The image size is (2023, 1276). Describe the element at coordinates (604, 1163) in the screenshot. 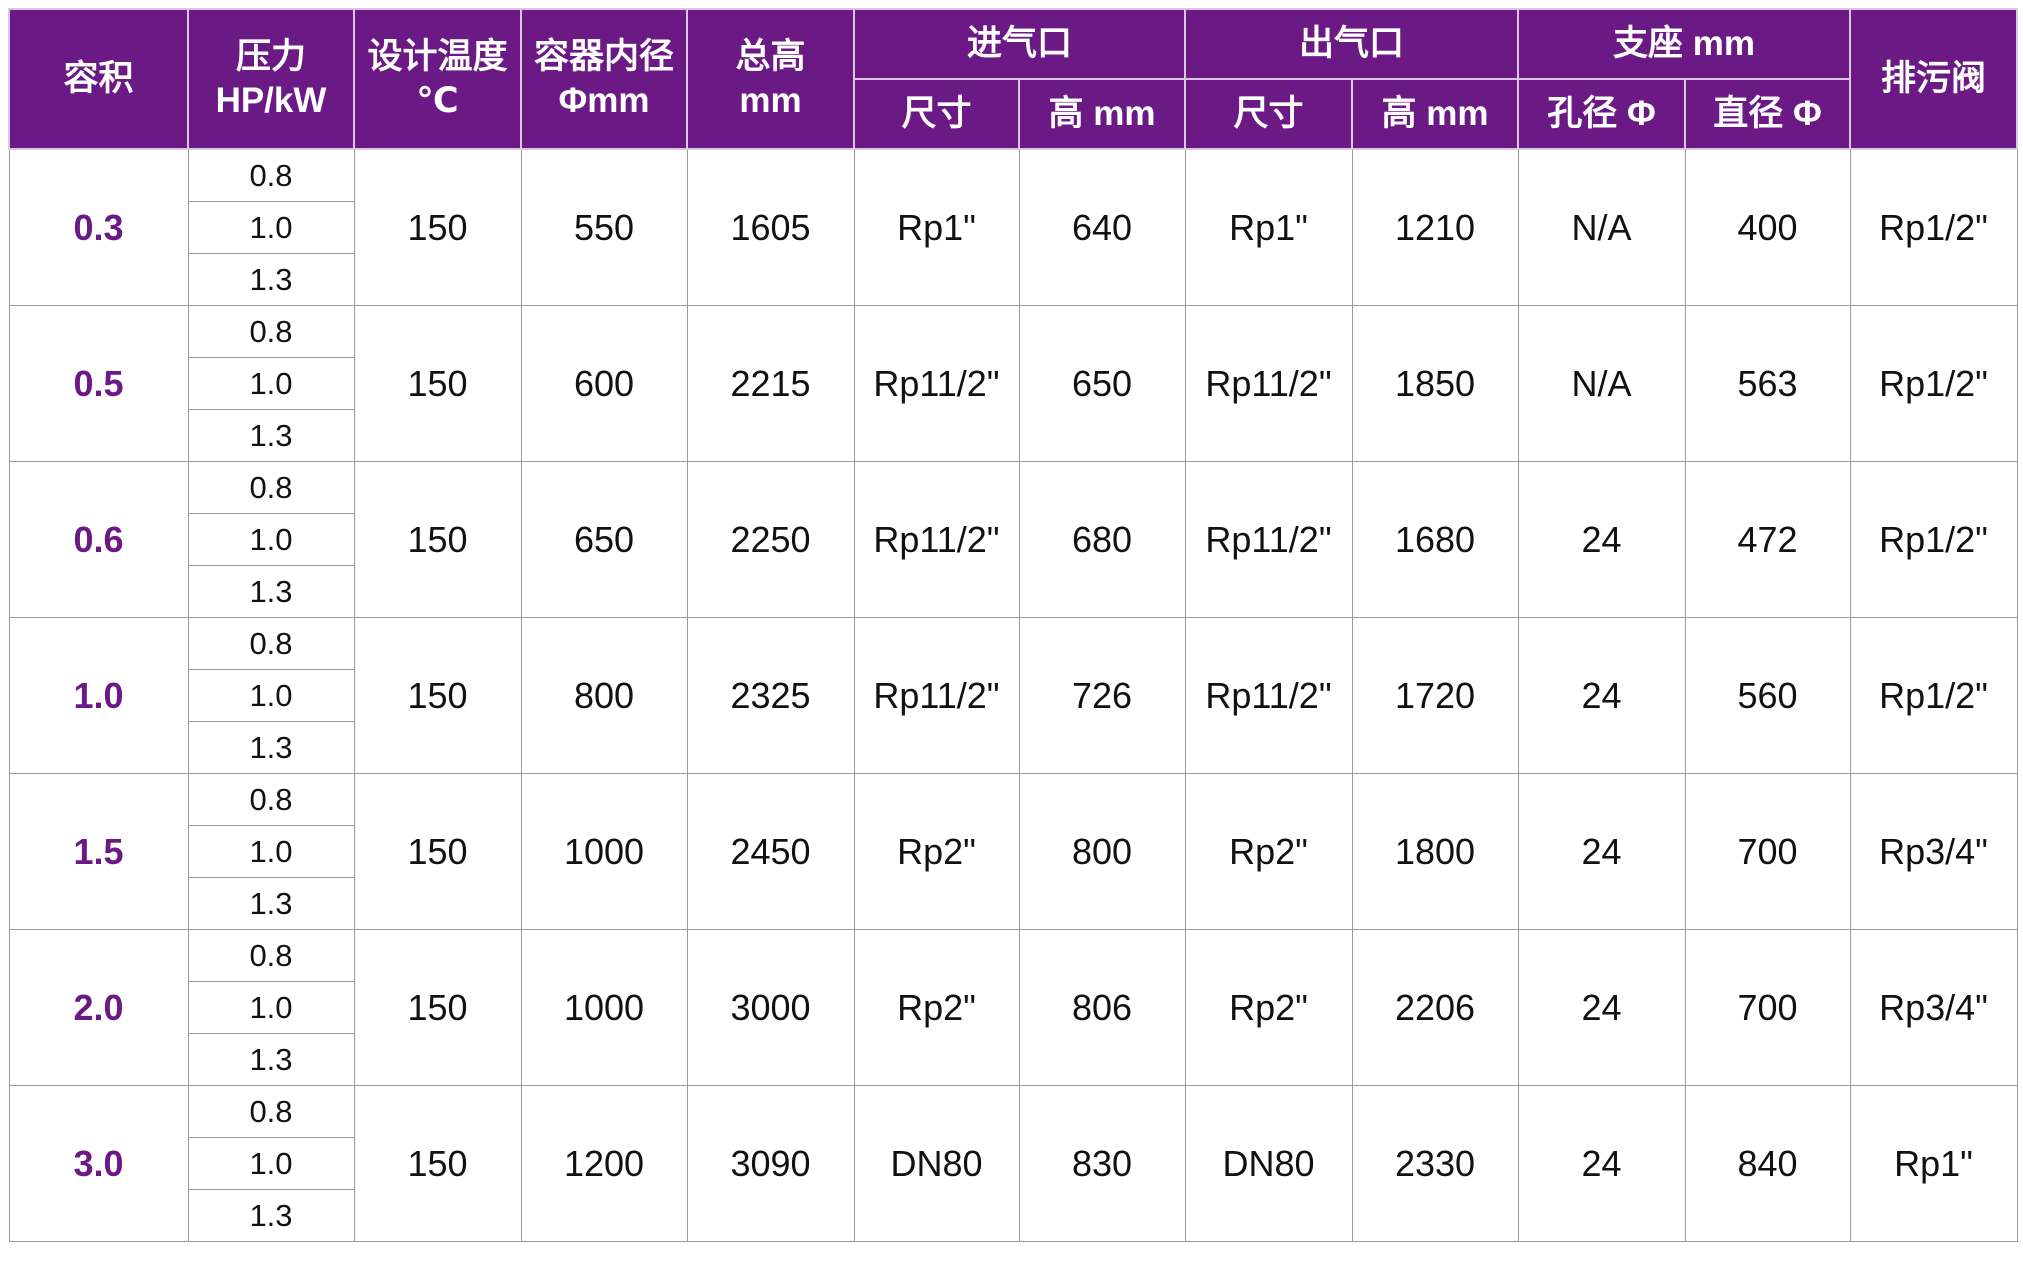

I see `cell-inner-diameter: 1200` at that location.